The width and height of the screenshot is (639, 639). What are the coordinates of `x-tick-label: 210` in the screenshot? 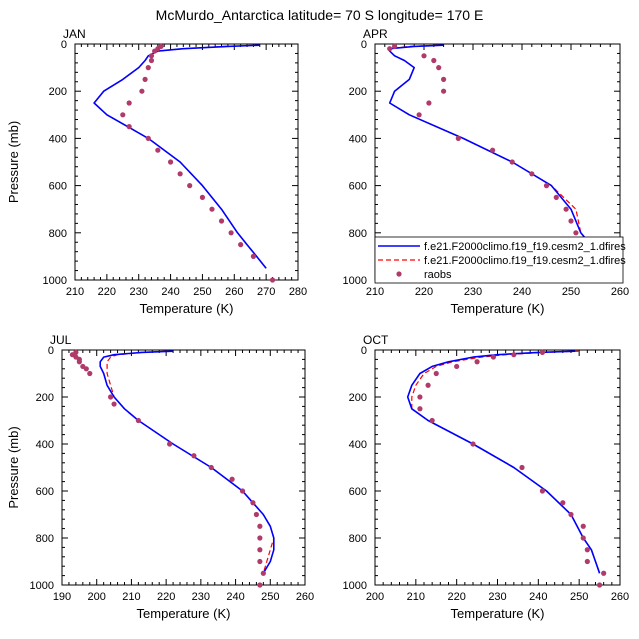 It's located at (75, 292).